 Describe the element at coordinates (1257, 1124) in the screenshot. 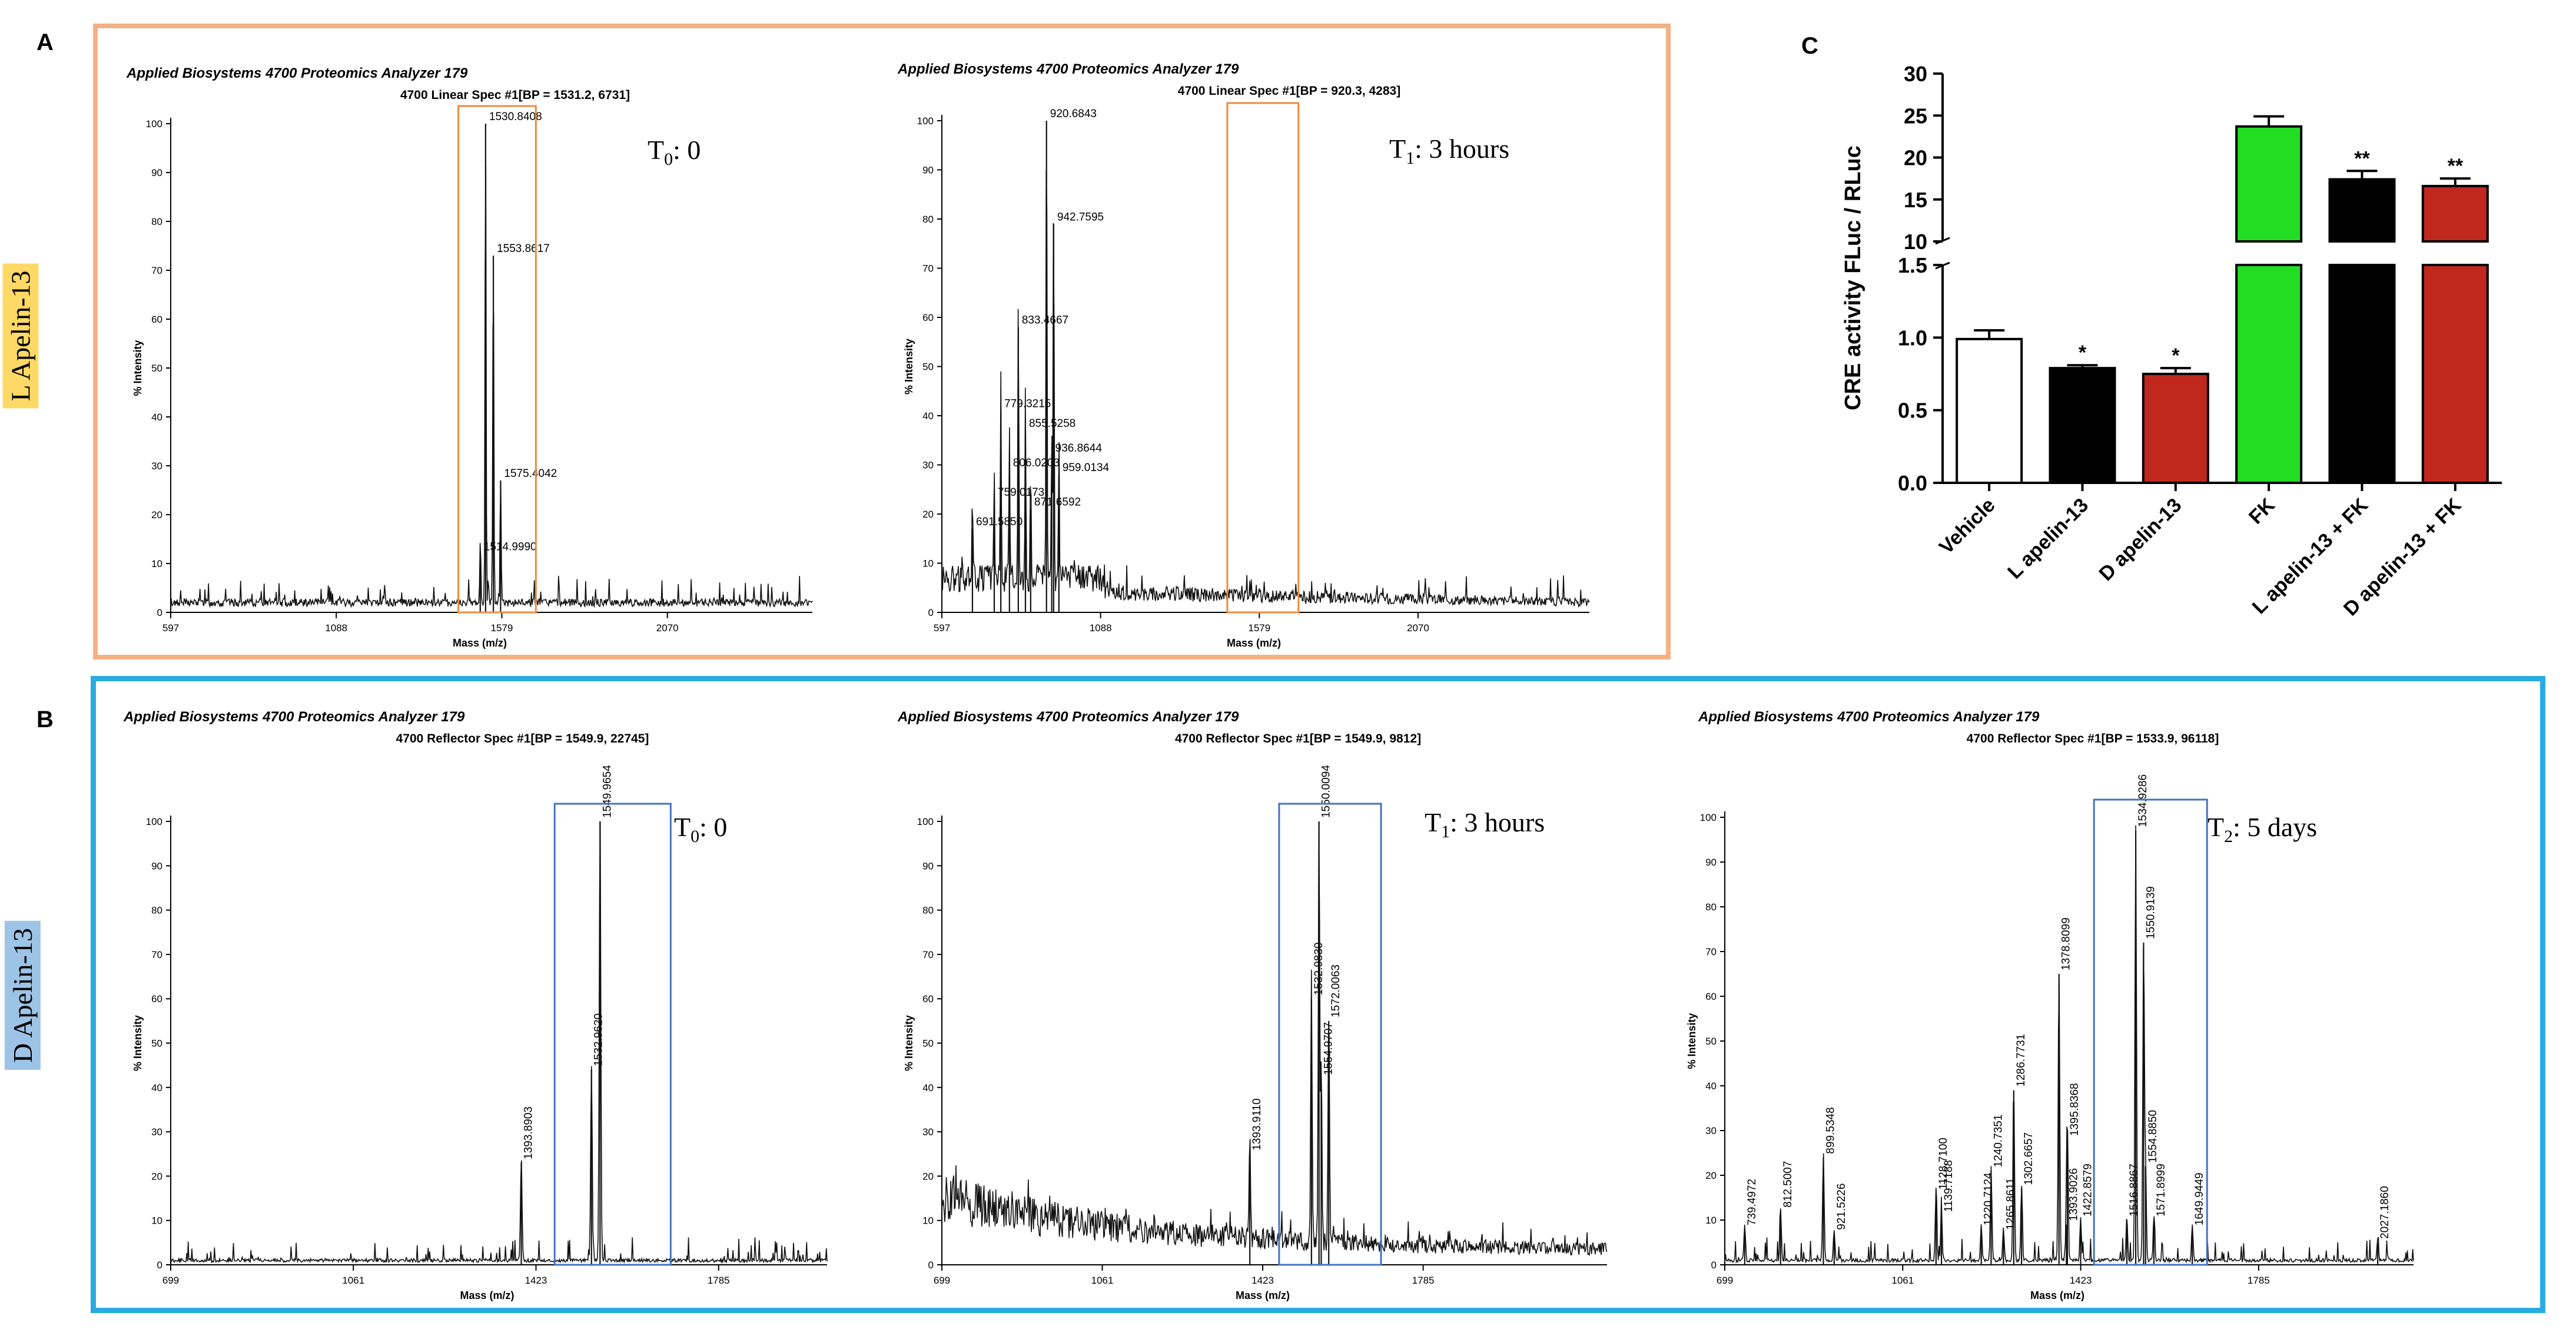

I see `peak-label: 1393.9110` at that location.